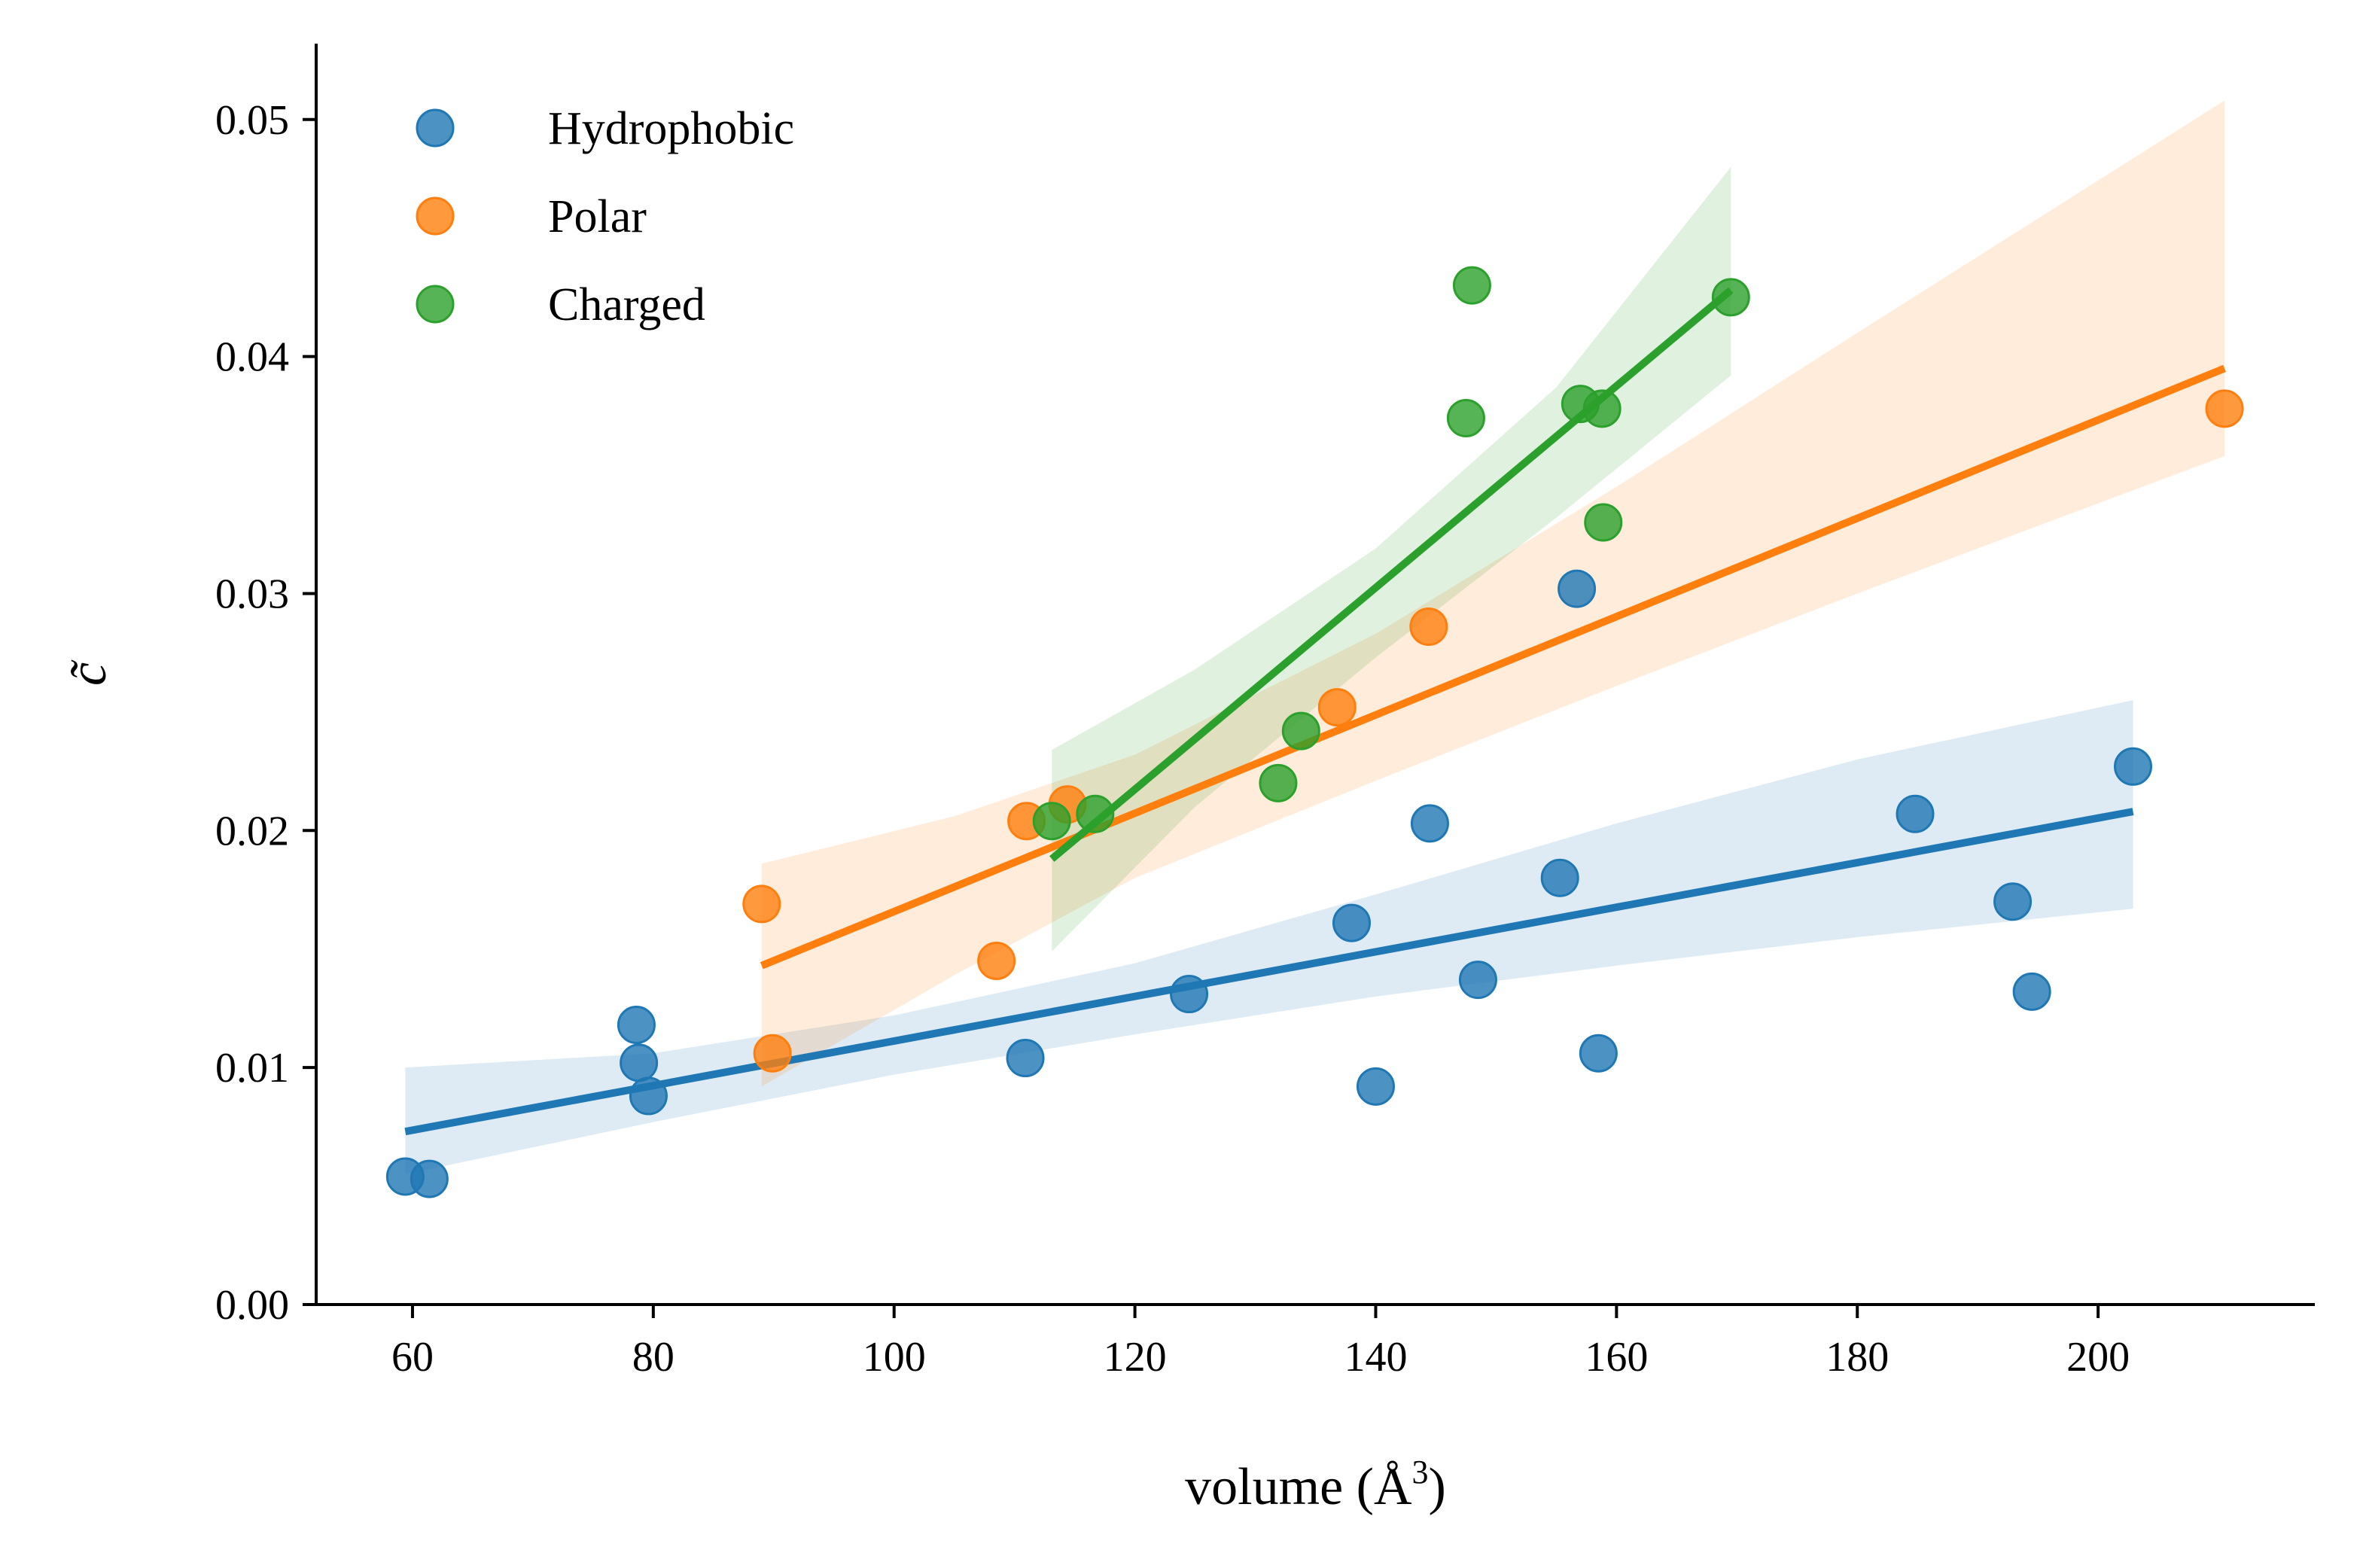 The image size is (2360, 1568). Describe the element at coordinates (252, 1068) in the screenshot. I see `y-tick-label: 0.01` at that location.